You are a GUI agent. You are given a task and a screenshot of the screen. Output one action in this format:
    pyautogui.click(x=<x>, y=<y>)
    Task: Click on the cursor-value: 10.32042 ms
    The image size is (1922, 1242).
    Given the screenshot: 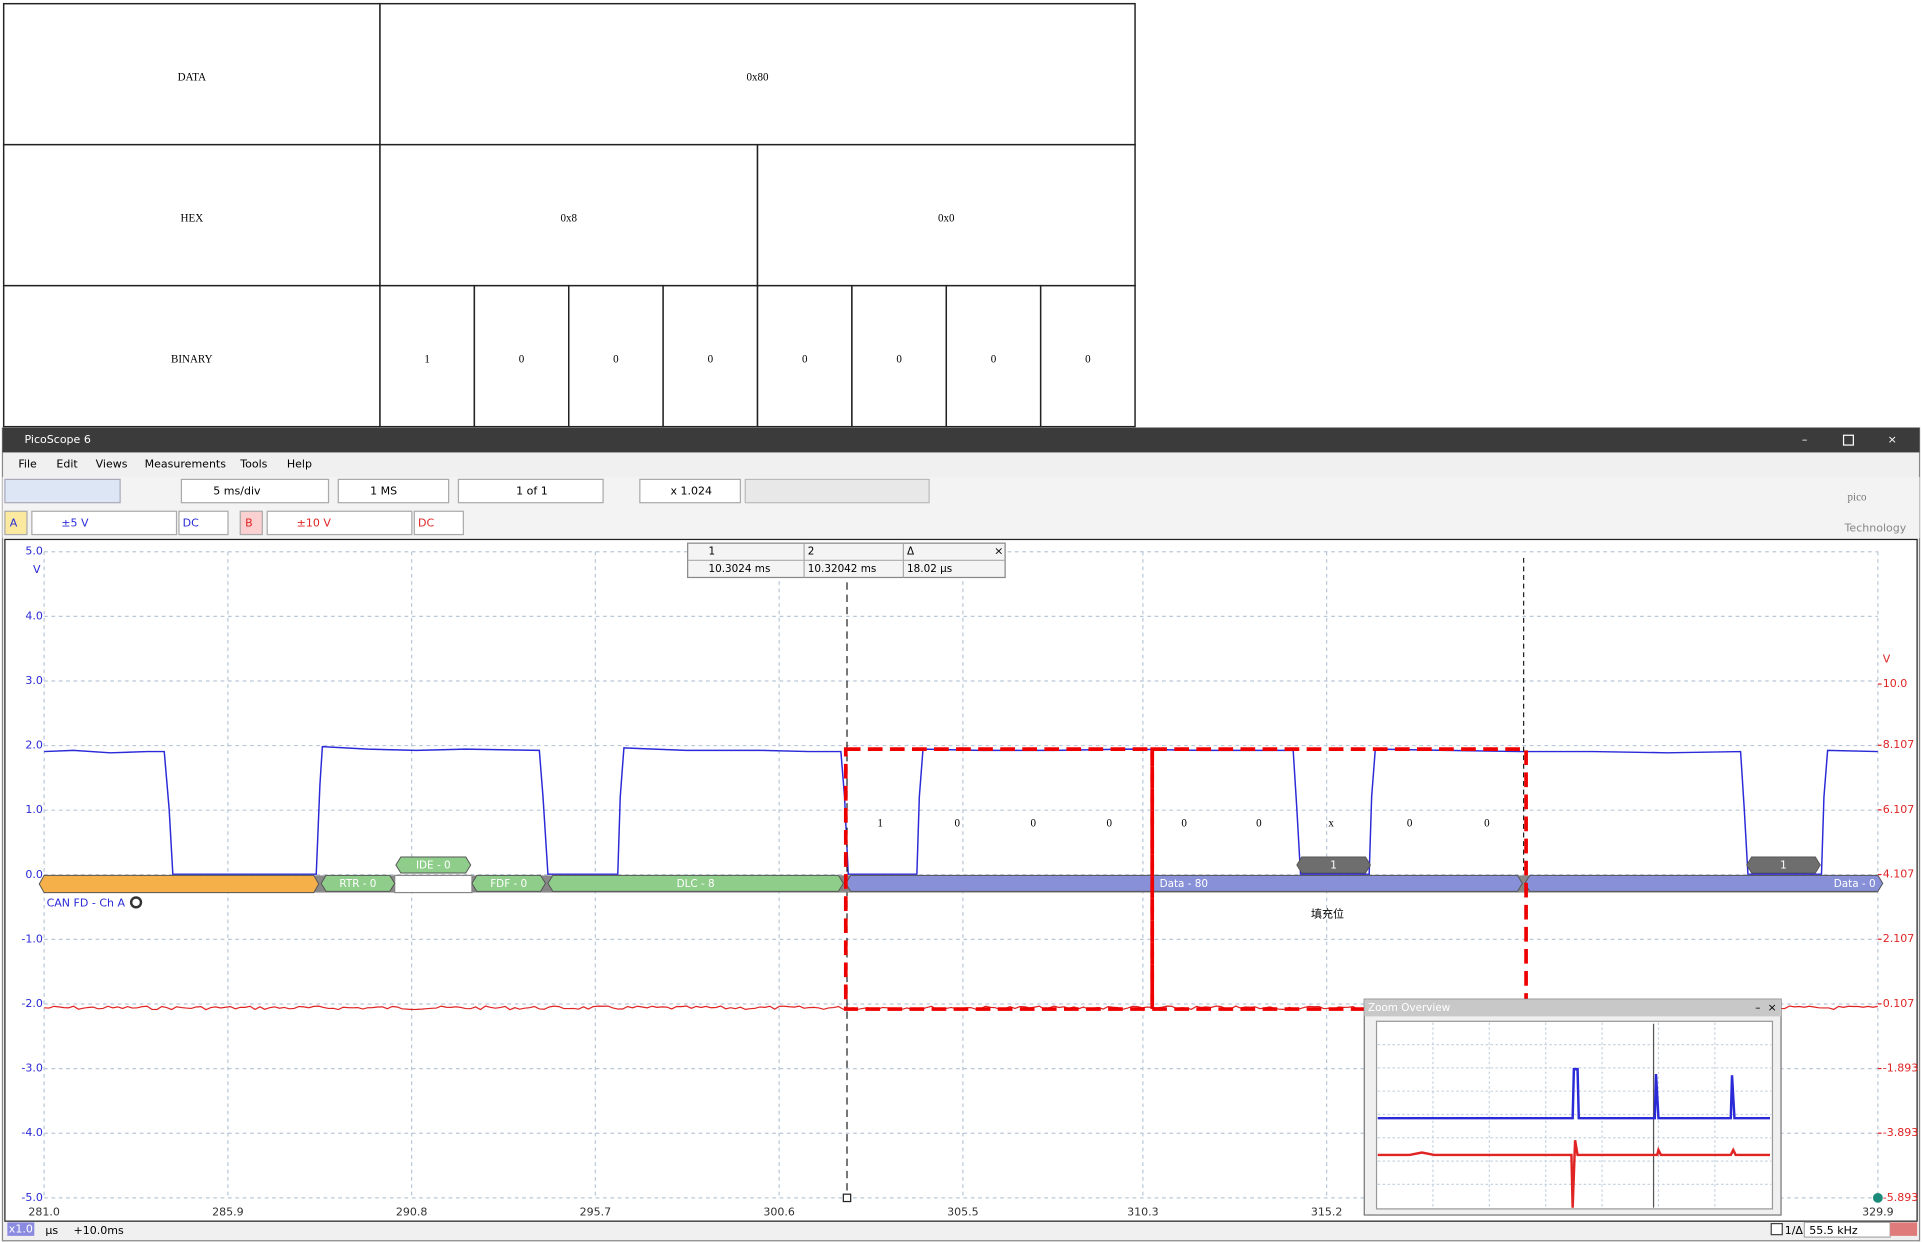 What is the action you would take?
    pyautogui.click(x=842, y=569)
    